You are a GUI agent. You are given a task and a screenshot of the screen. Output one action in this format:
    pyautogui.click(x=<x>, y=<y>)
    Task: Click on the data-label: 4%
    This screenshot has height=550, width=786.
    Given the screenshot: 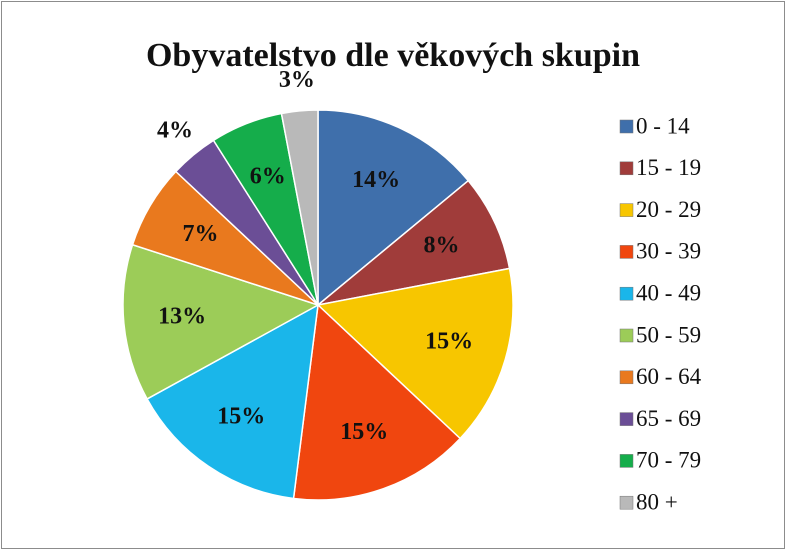 What is the action you would take?
    pyautogui.click(x=175, y=131)
    